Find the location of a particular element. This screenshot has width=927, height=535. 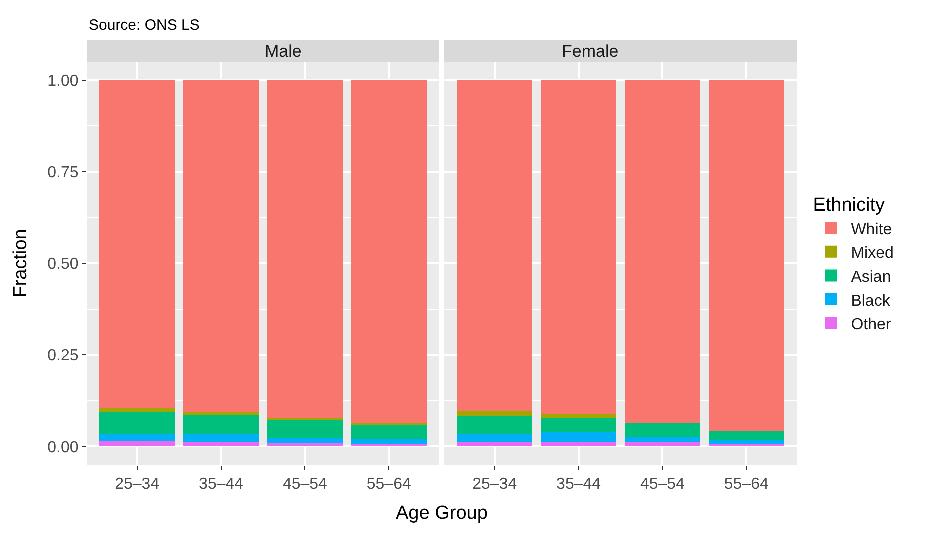

legend-label: Black is located at coordinates (871, 301).